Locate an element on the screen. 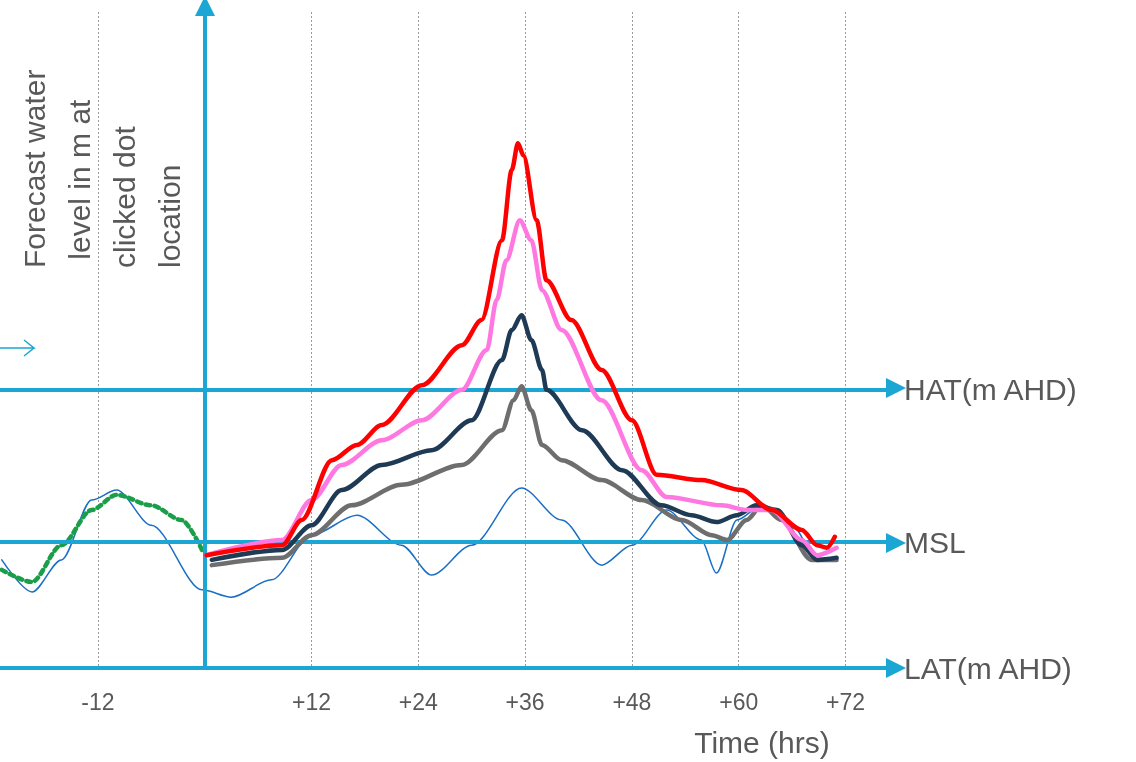  x-tick-label: +72 is located at coordinates (845, 701).